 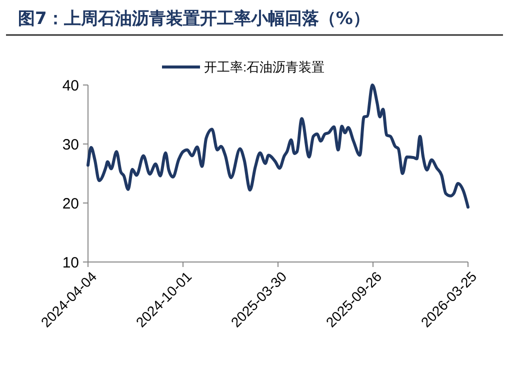 What do you see at coordinates (70, 85) in the screenshot?
I see `y-tick-label: 40` at bounding box center [70, 85].